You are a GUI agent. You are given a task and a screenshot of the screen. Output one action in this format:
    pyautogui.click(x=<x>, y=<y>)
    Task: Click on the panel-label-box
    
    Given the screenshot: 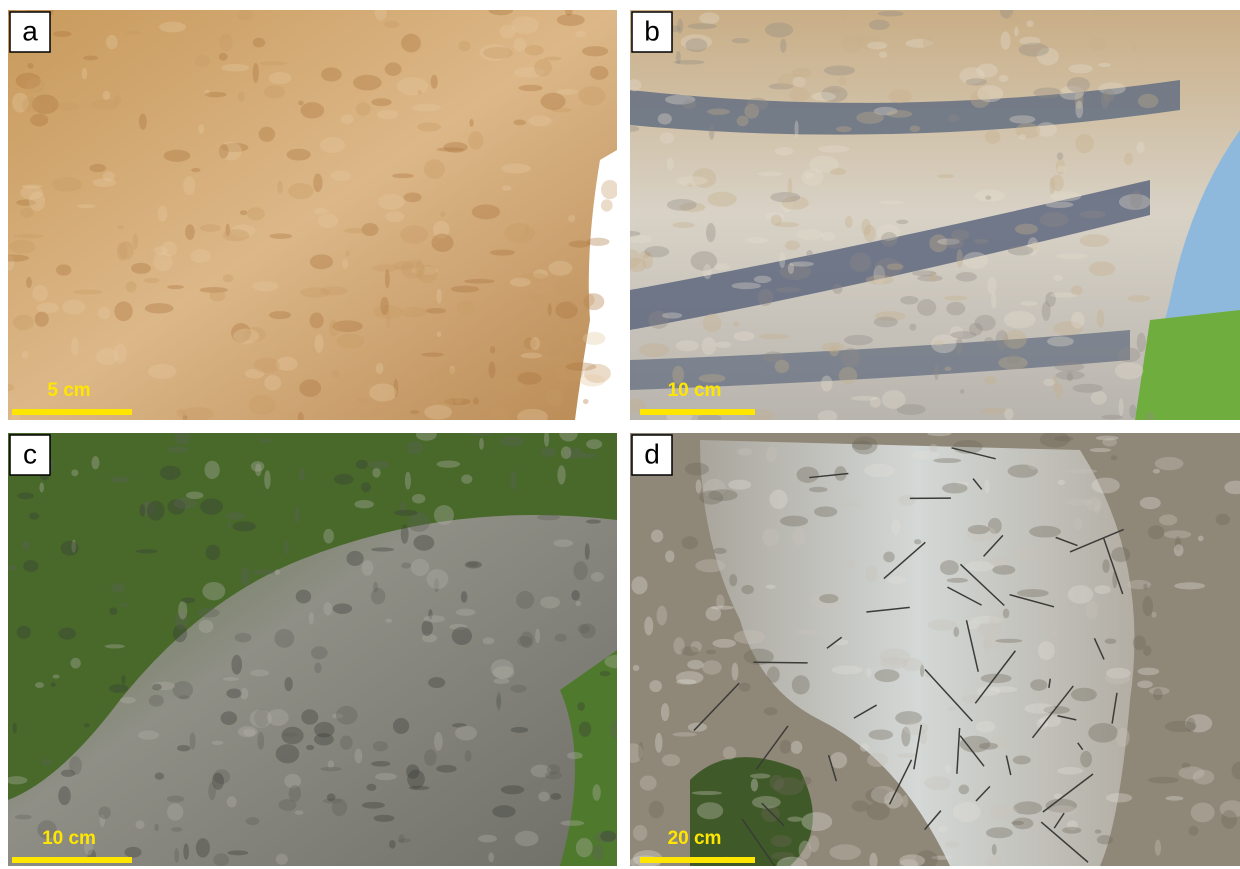 What is the action you would take?
    pyautogui.click(x=30, y=455)
    